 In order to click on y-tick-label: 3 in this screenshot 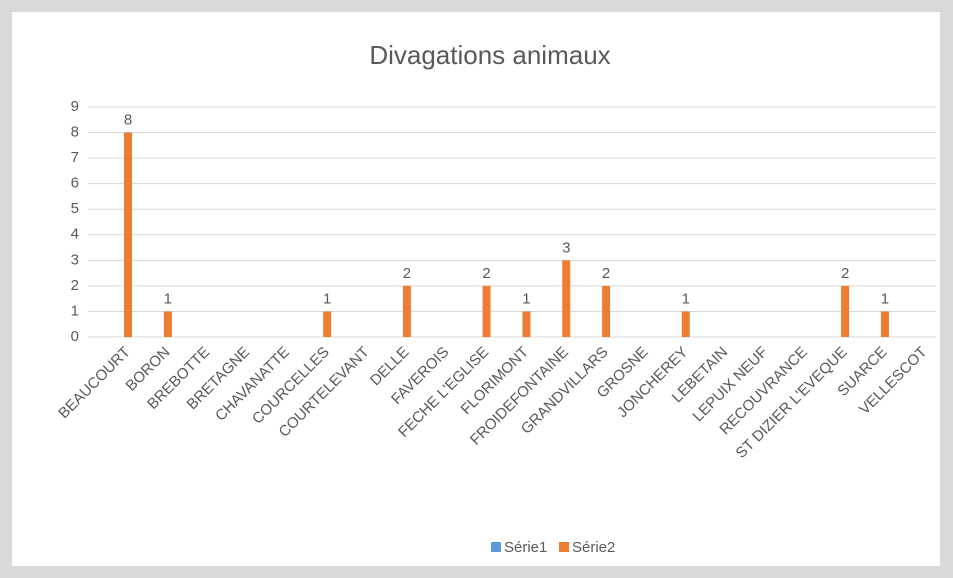, I will do `click(75, 259)`.